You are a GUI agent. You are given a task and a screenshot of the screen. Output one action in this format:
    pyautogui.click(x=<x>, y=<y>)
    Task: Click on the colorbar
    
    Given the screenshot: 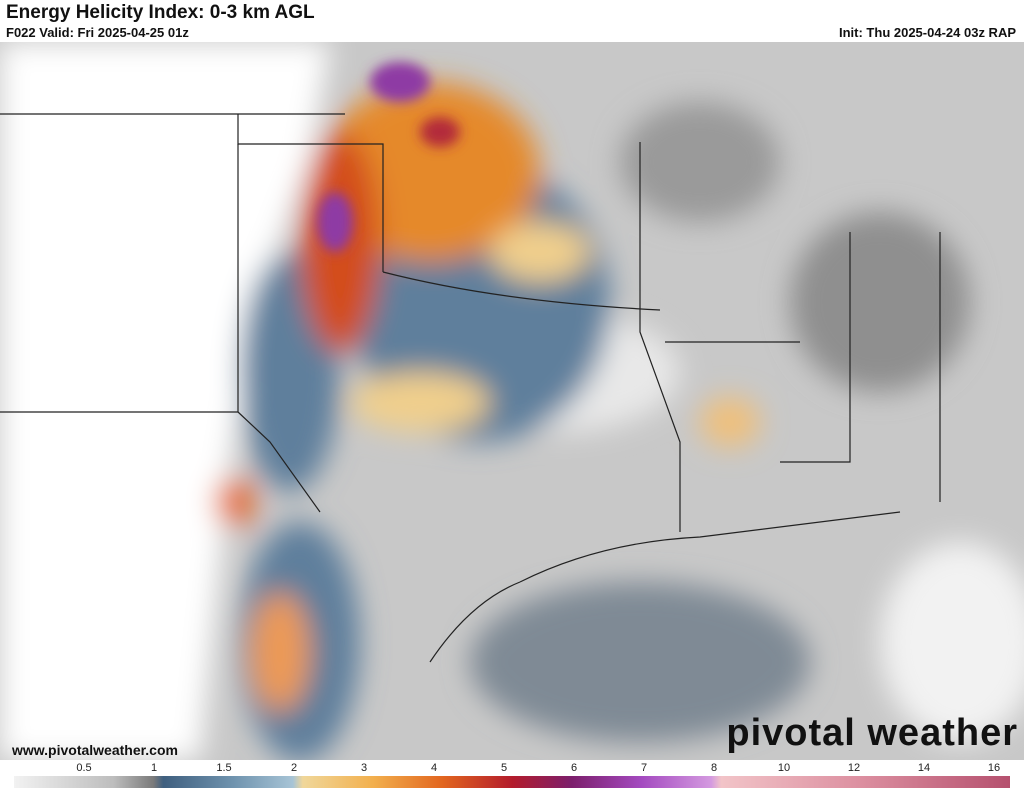 What is the action you would take?
    pyautogui.click(x=512, y=782)
    